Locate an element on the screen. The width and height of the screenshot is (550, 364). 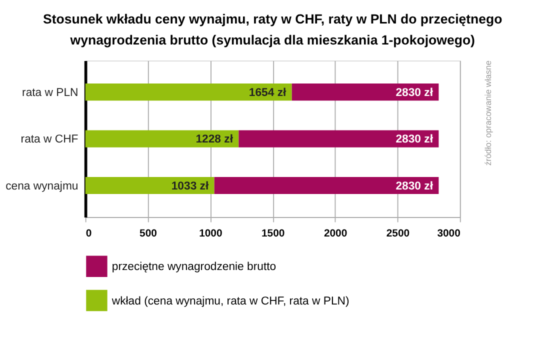
chart-title: Stosunek wkładu ceny wynajmu, raty w CHF, raty w PLN do przeciętnego wynagrodzenia brutto (symulacja dla mieszkania 1-pokojowego) is located at coordinates (272, 30).